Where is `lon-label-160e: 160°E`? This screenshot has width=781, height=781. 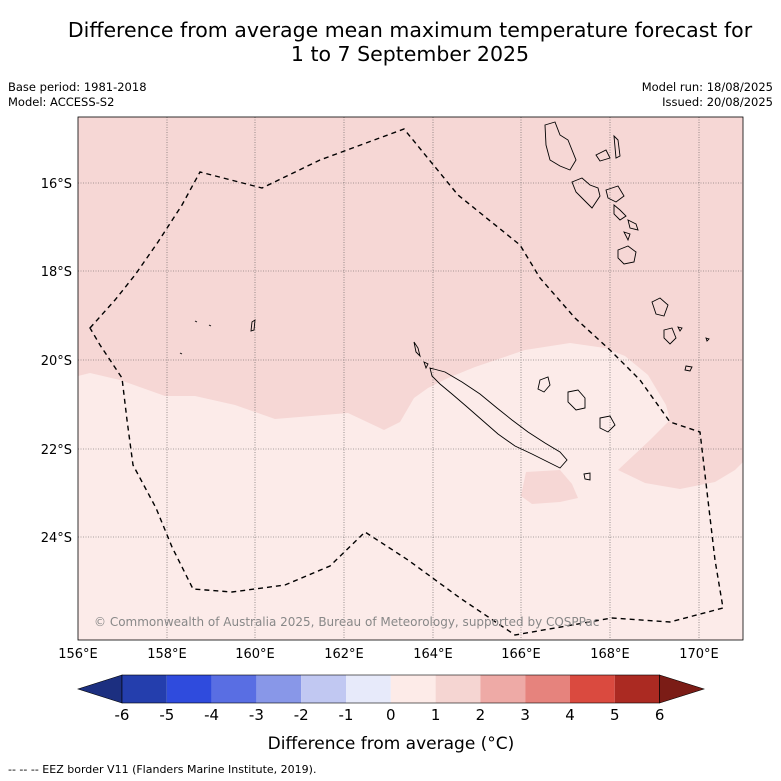
lon-label-160e: 160°E is located at coordinates (255, 654).